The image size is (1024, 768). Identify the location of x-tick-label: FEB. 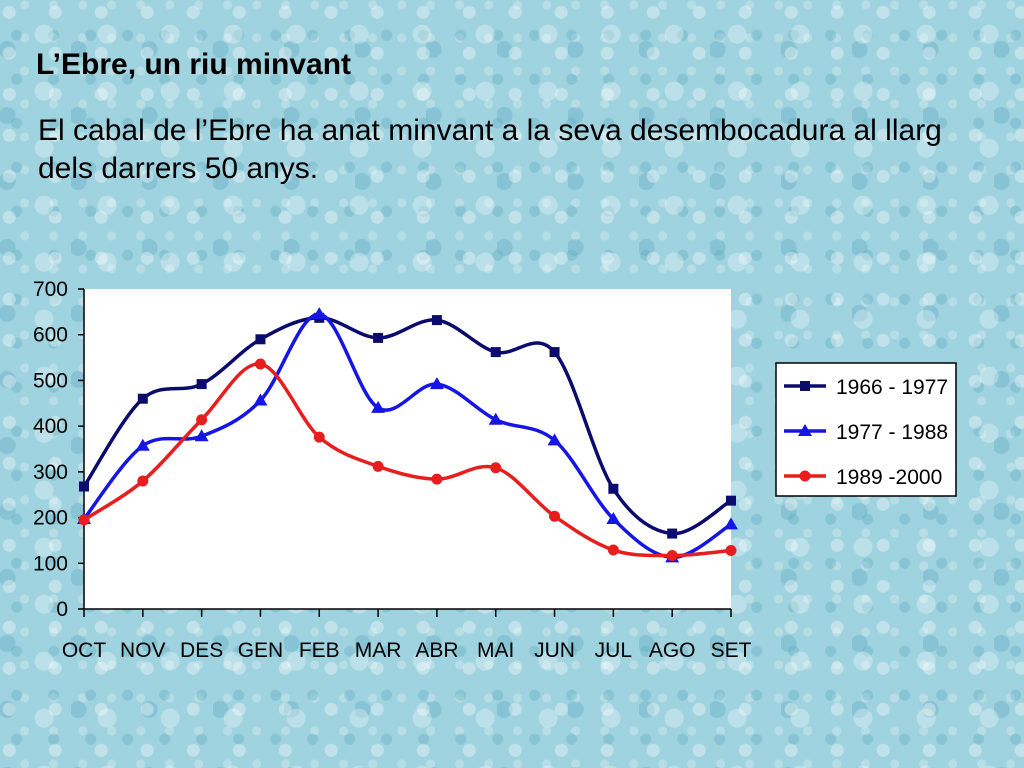
(319, 650).